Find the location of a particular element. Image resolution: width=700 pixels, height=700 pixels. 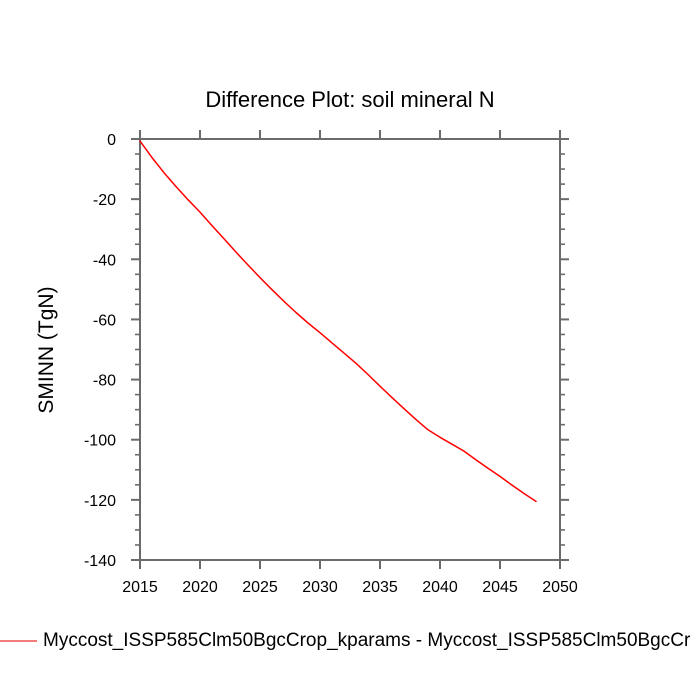

y-tick-label: -20 is located at coordinates (104, 200).